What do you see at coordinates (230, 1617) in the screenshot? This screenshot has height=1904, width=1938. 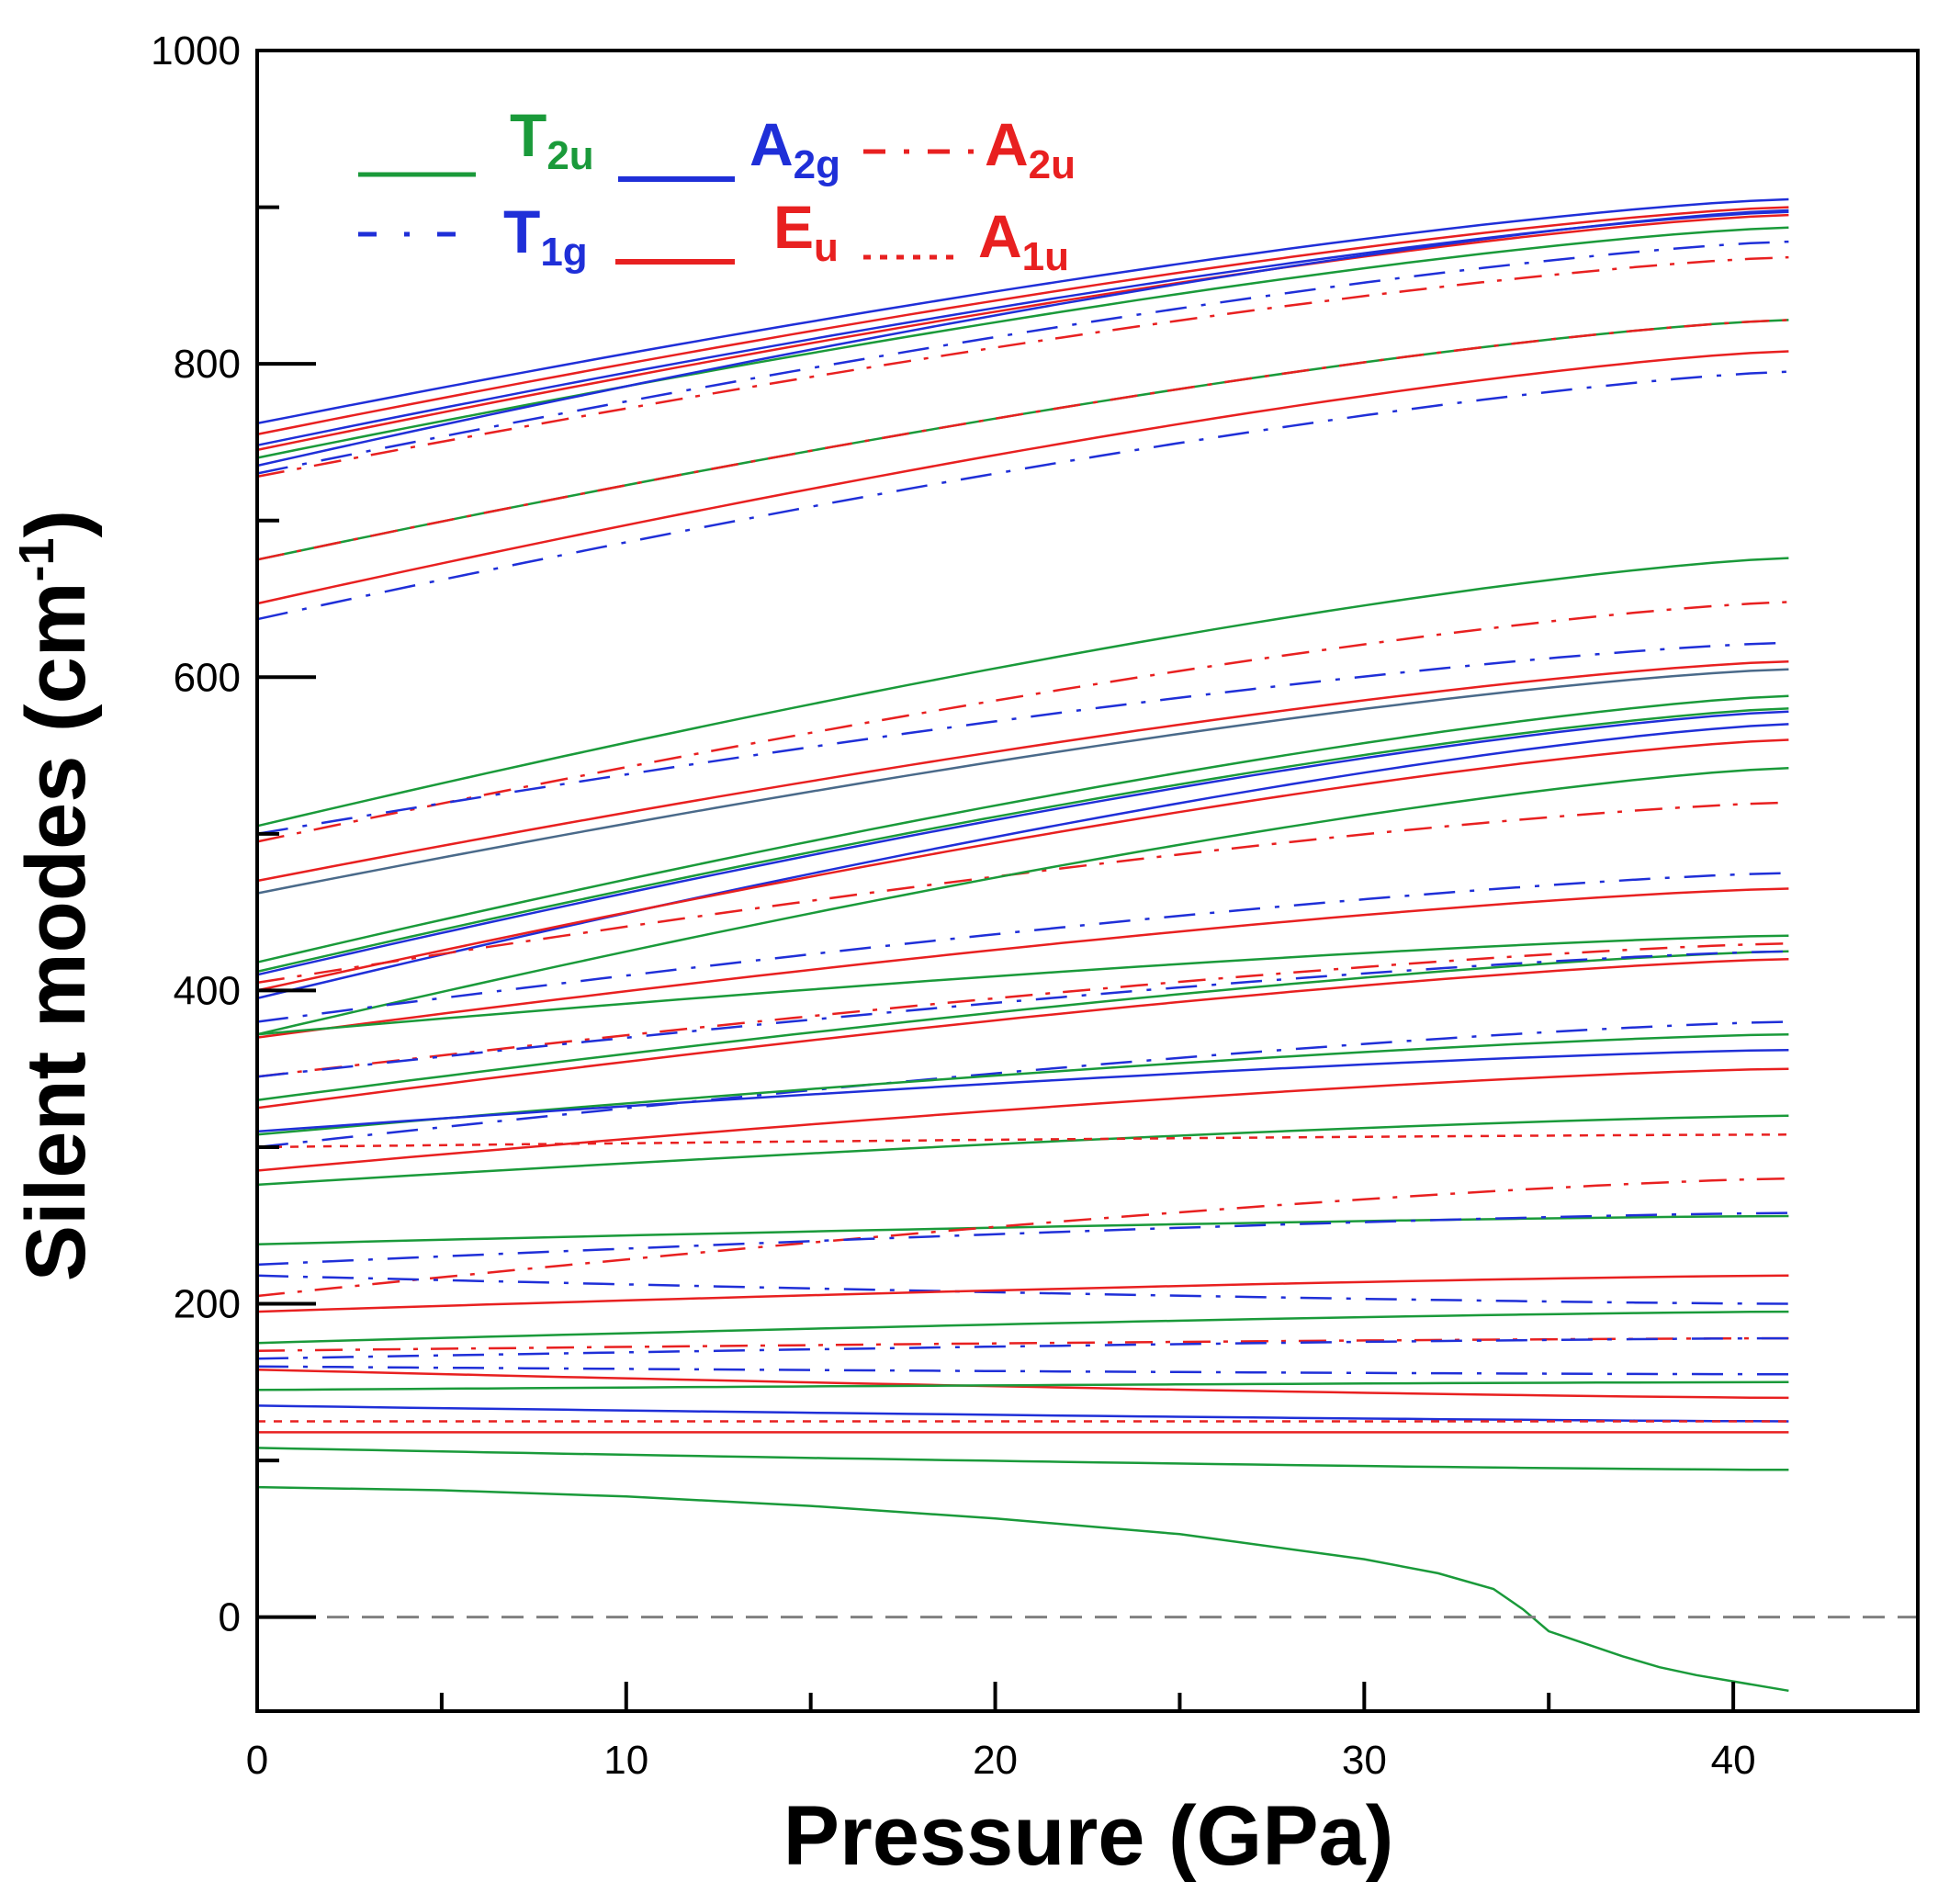 I see `y-tick-label: 0` at bounding box center [230, 1617].